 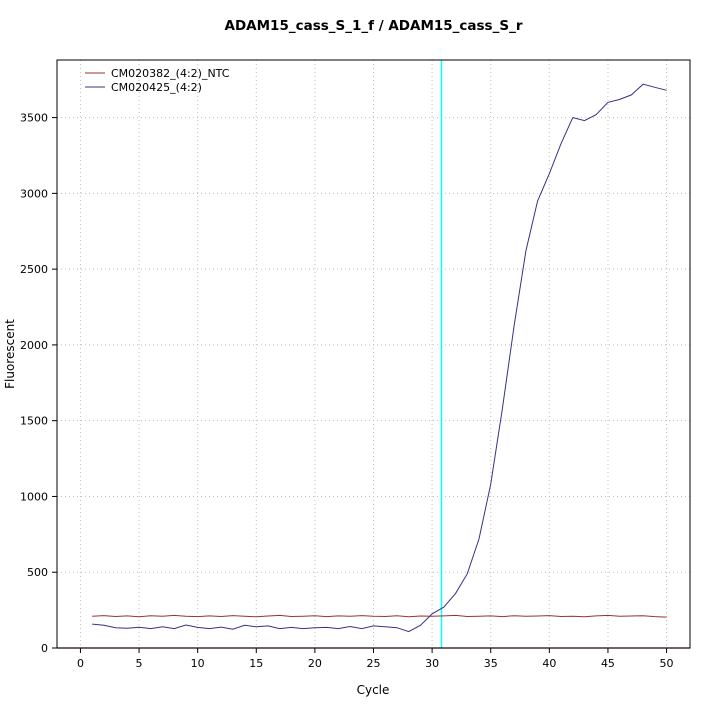 I want to click on y-tick-label: 0, so click(x=44, y=648).